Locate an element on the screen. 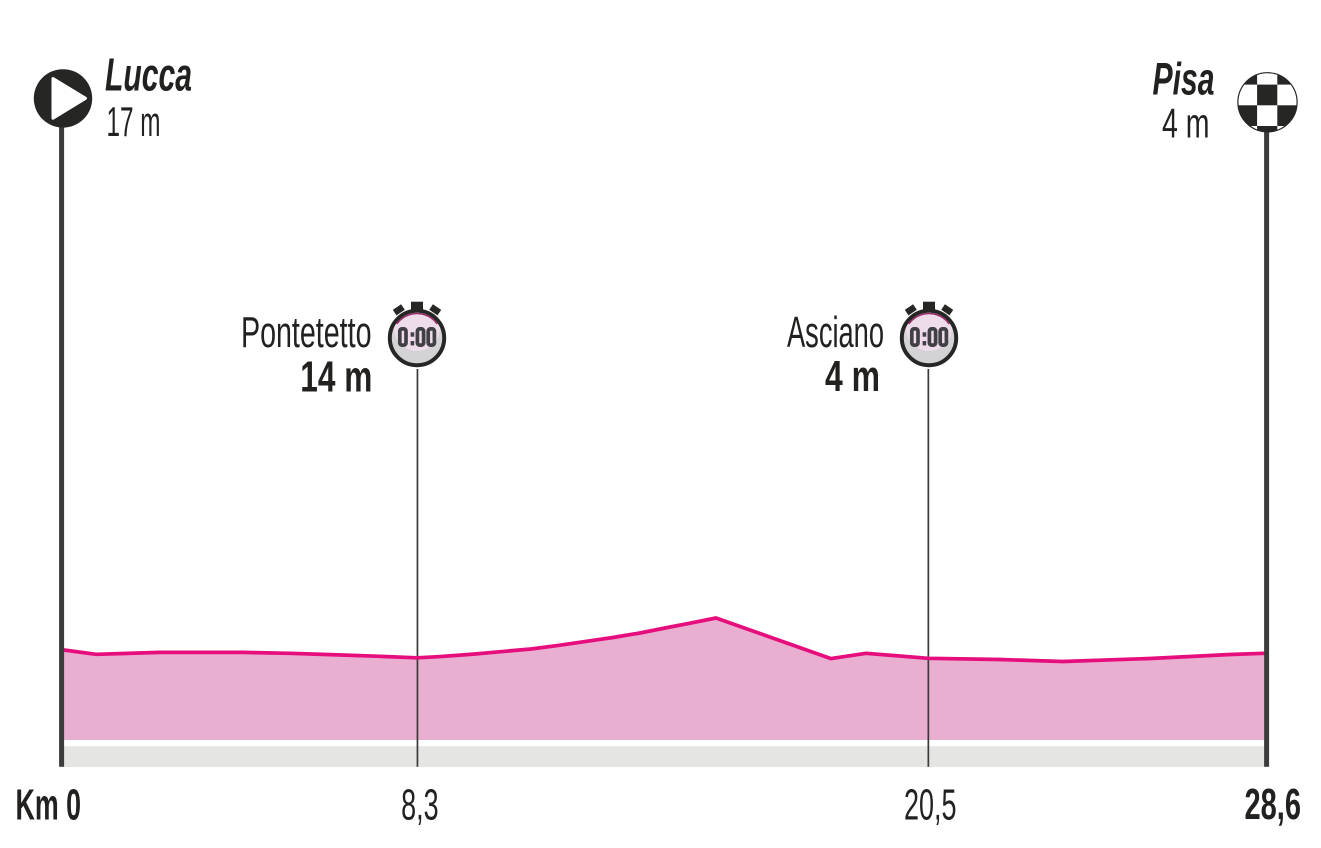  svg-text: 14 m is located at coordinates (336, 378).